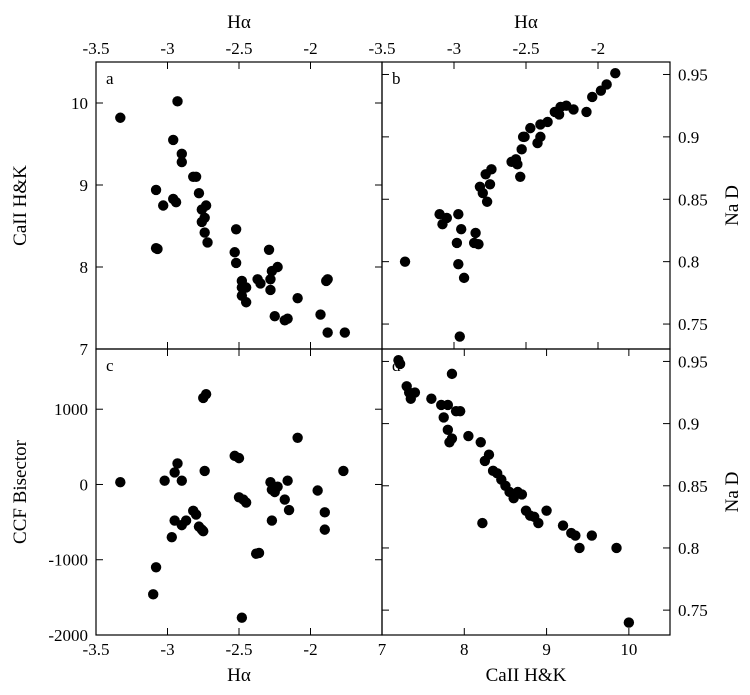  Describe the element at coordinates (68, 635) in the screenshot. I see `panel-c-ytick-label-0: -2000` at that location.